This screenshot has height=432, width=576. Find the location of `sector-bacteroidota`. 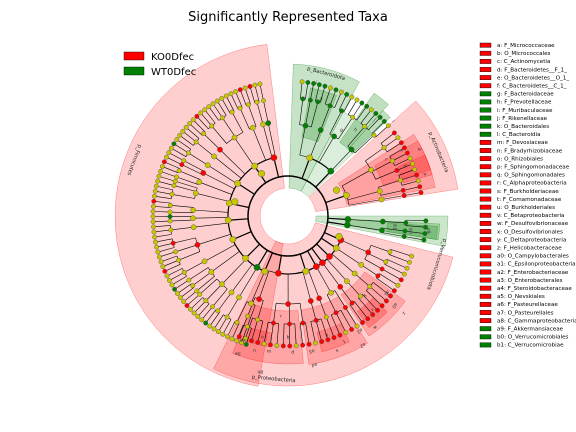

sector-bacteroidota is located at coordinates (324, 127).